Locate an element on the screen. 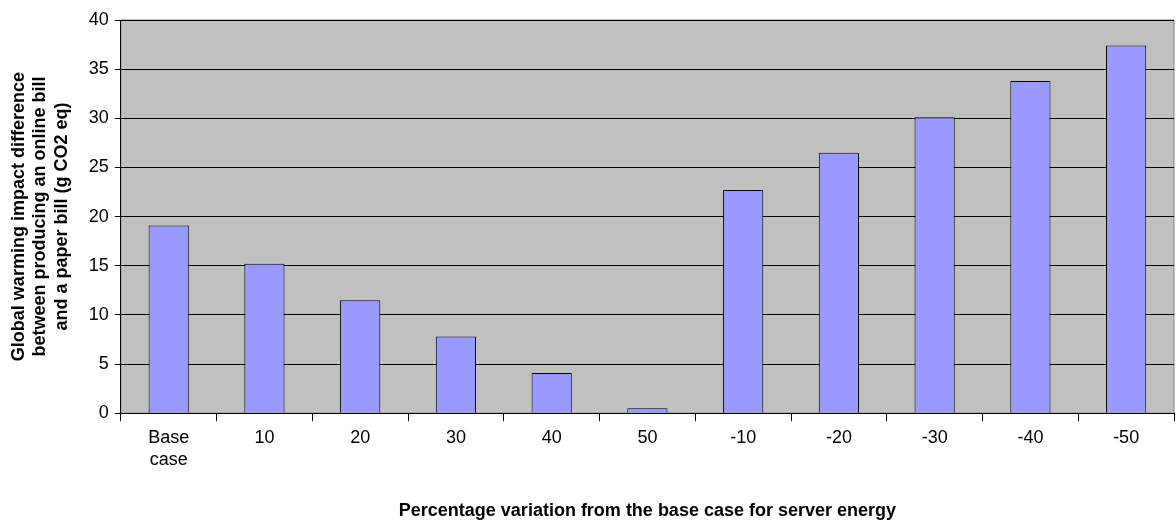  x-tick-label: Base case is located at coordinates (169, 447).